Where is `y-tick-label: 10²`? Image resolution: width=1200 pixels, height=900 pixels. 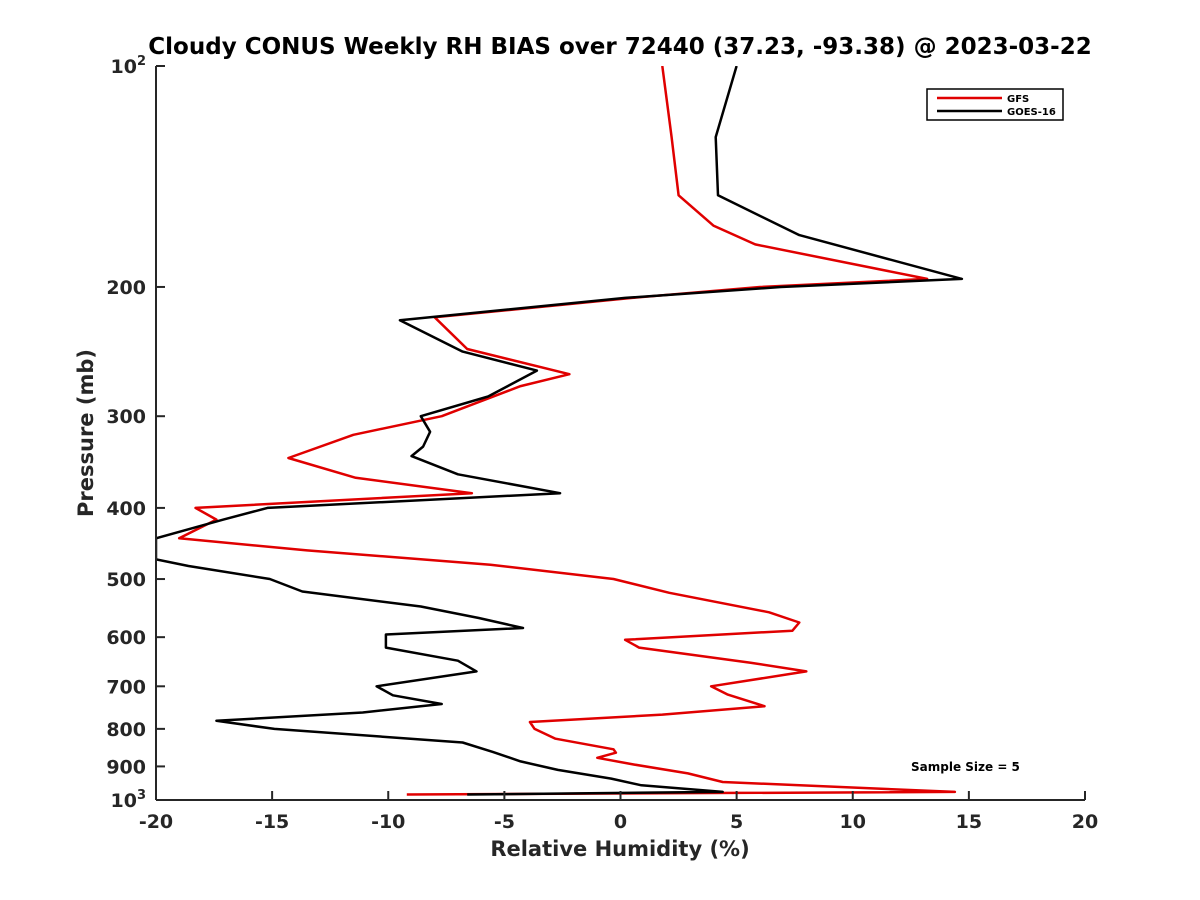 y-tick-label: 10² is located at coordinates (129, 66).